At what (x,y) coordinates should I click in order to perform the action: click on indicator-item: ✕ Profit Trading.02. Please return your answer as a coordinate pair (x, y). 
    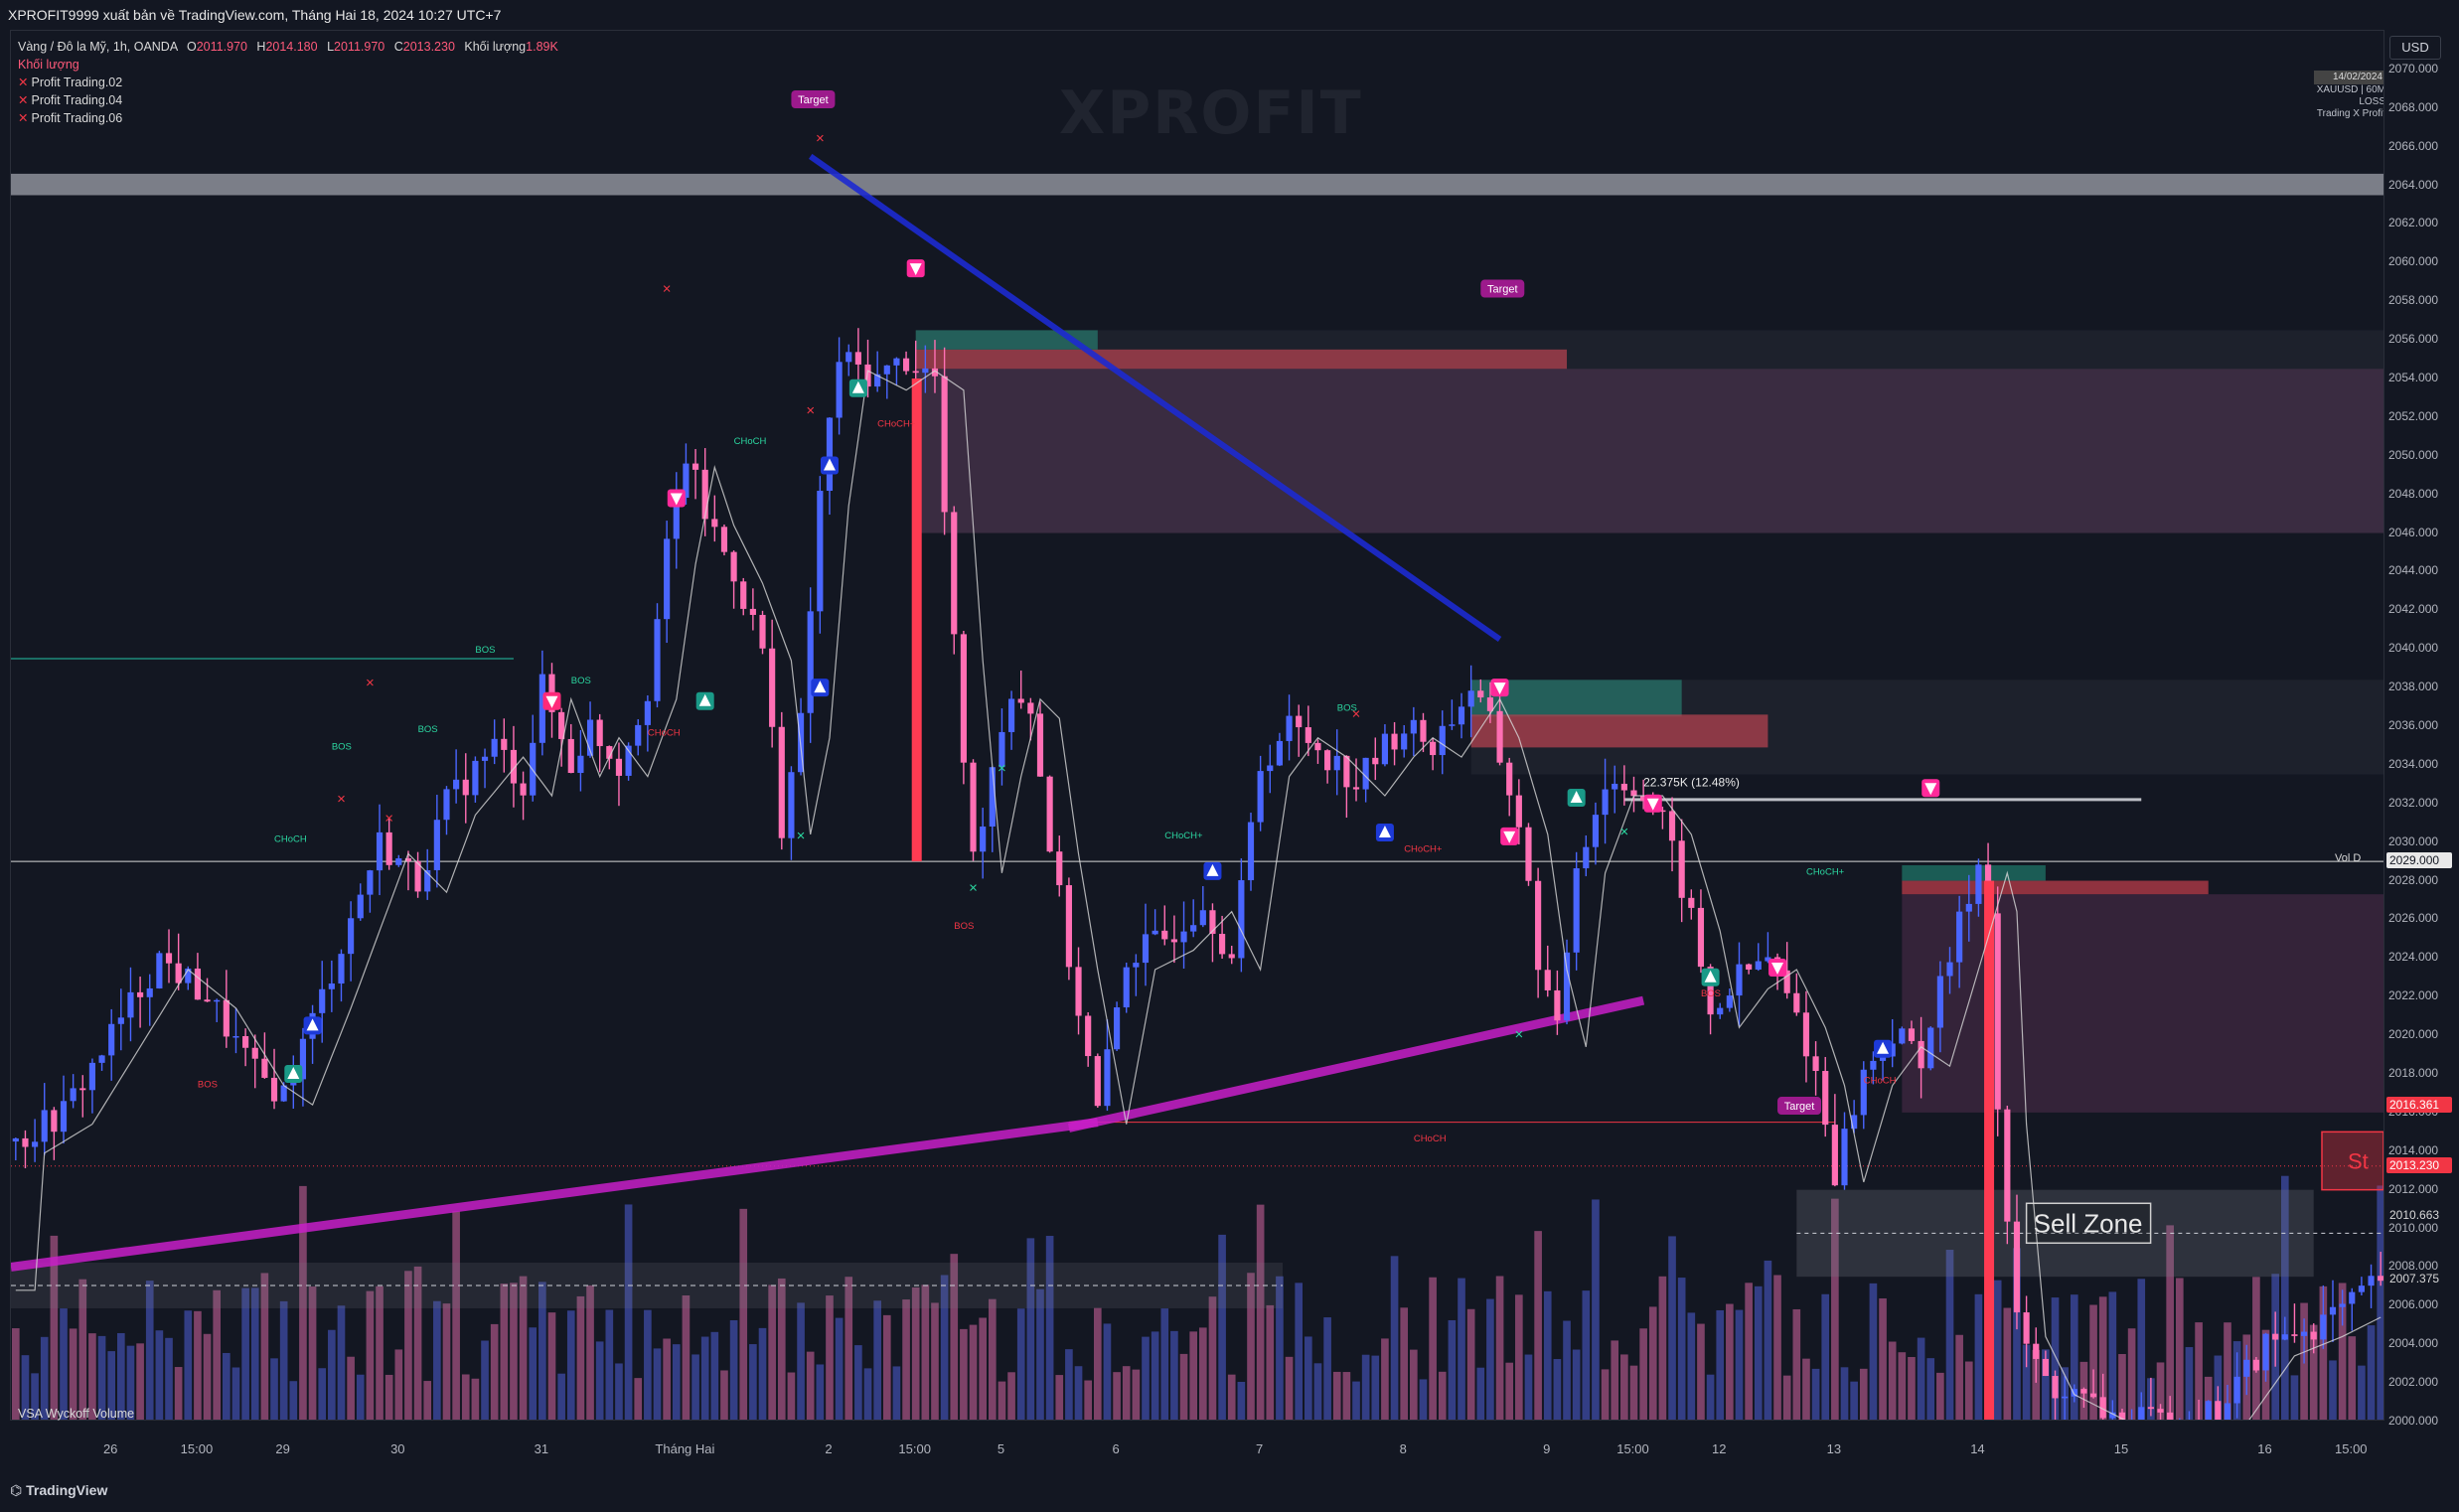
    Looking at the image, I should click on (288, 82).